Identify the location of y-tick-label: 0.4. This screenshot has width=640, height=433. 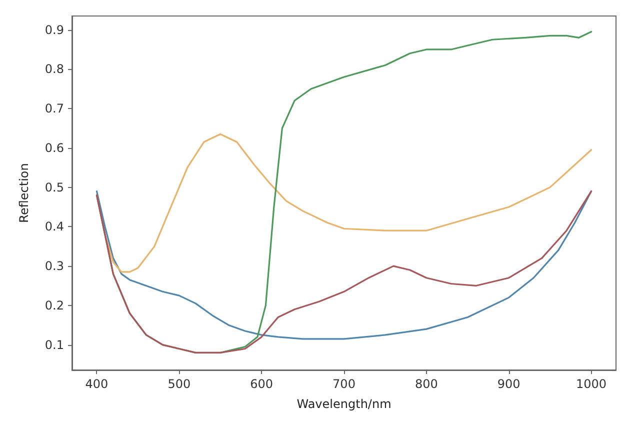
(54, 227).